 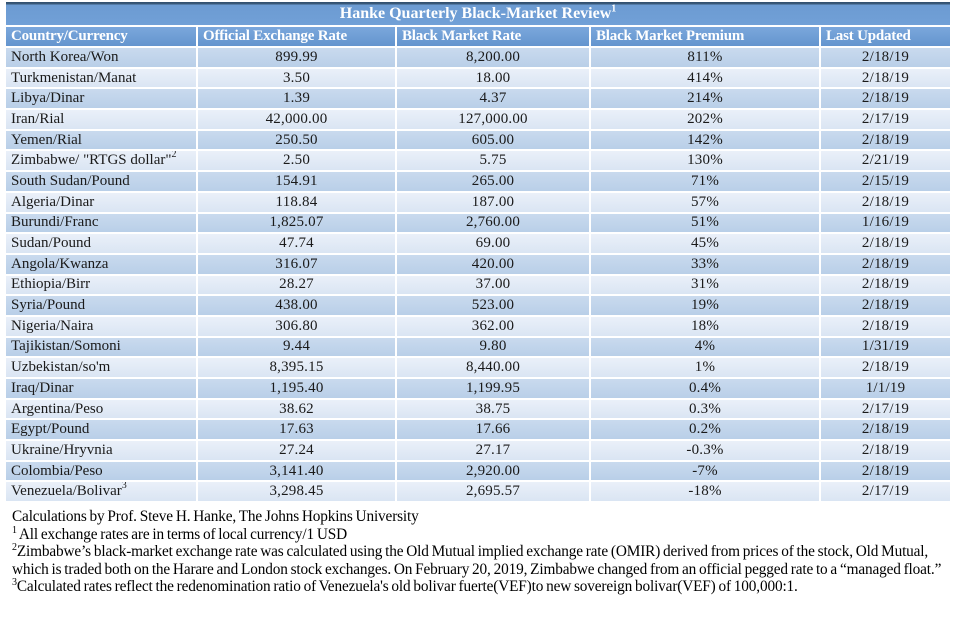 I want to click on country-cell: Ethiopia/Birr, so click(x=101, y=285).